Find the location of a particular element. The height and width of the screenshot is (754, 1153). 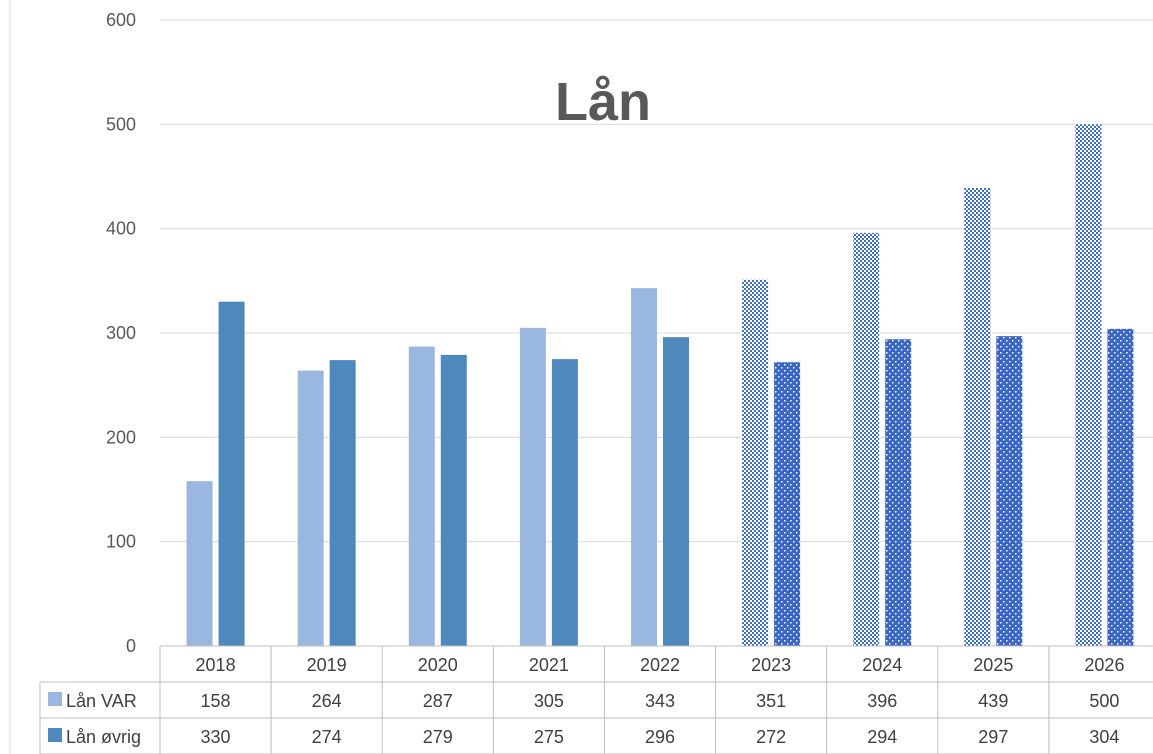

x-tick-label: 2021 is located at coordinates (549, 665).